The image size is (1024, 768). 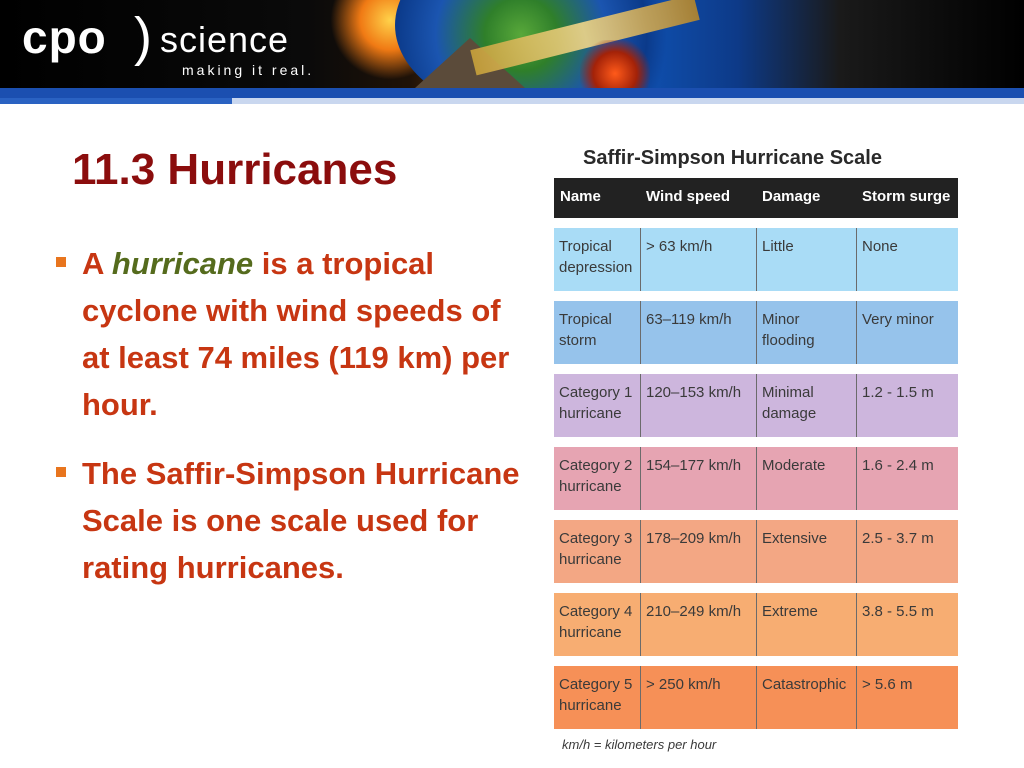 I want to click on column-header-wind: Wind speed, so click(x=688, y=196).